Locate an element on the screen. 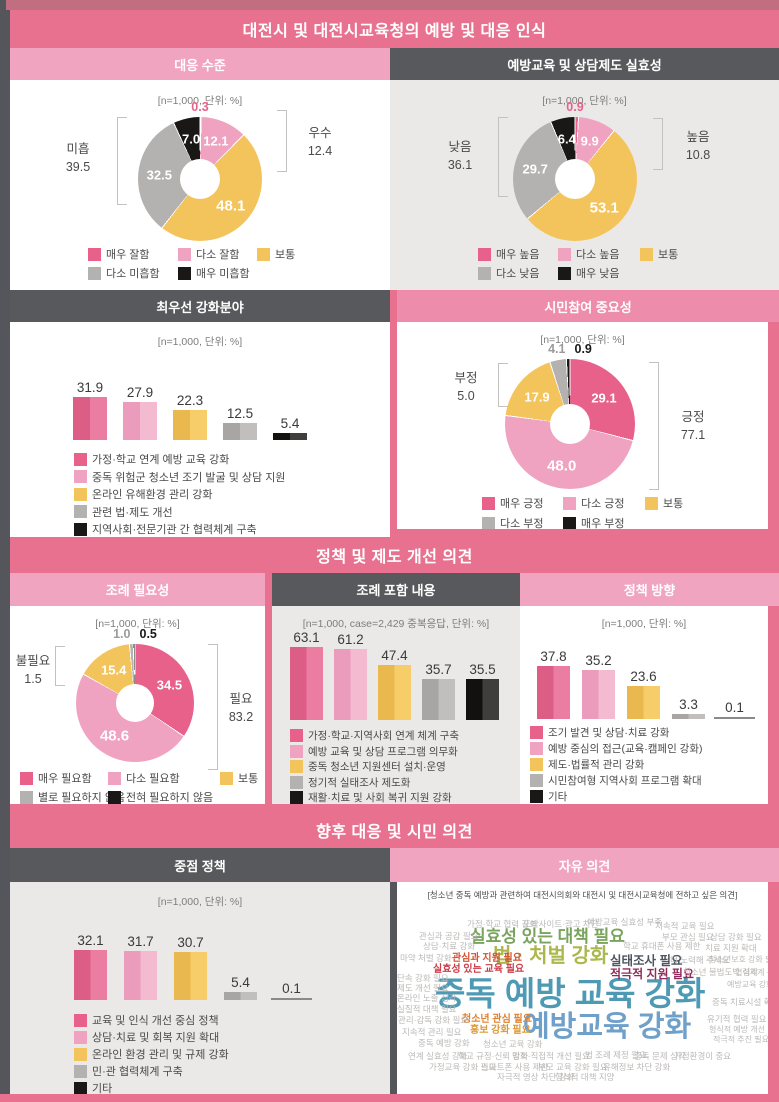  ordinance_content-note: [n=1,000, case=2,429 중복응답, 단위: %] is located at coordinates (396, 624).